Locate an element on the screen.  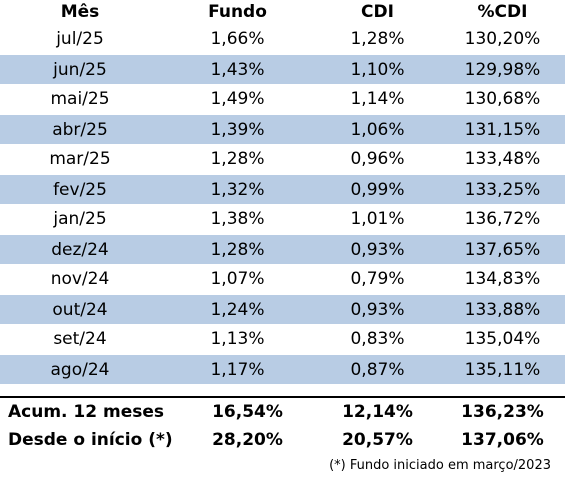
table-row: out/24 1,24% 0,93% 133,88% is located at coordinates (282, 309).